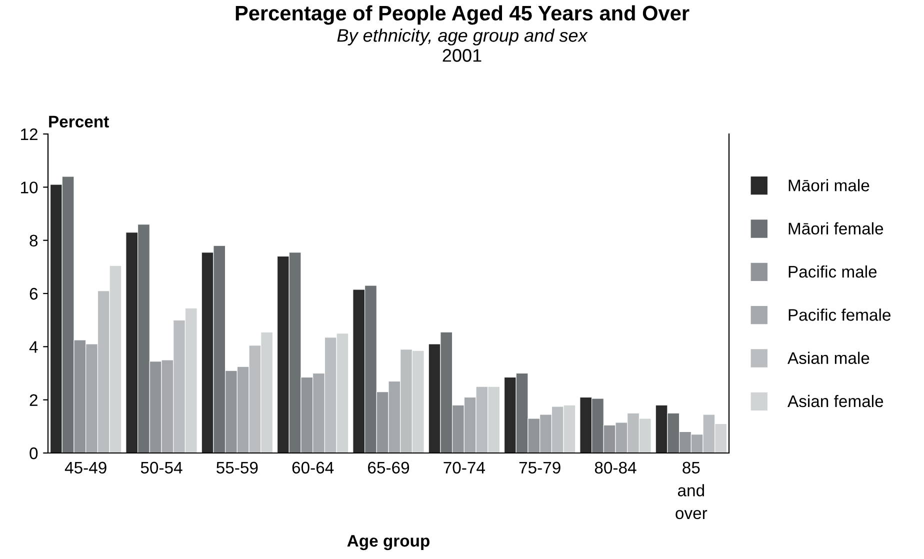 Image resolution: width=924 pixels, height=559 pixels. I want to click on x-tick-label: 45-49, so click(85, 468).